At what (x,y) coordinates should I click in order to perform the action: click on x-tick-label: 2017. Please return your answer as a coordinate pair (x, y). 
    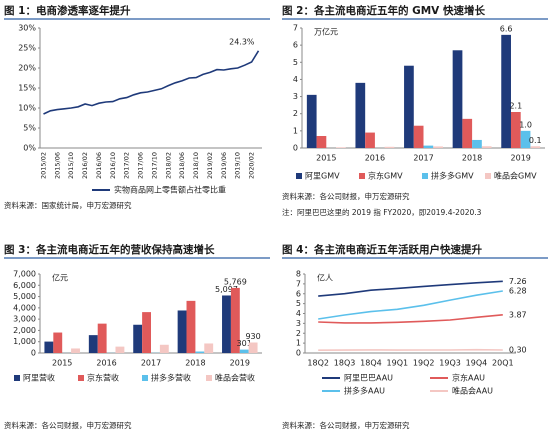
    Looking at the image, I should click on (423, 158).